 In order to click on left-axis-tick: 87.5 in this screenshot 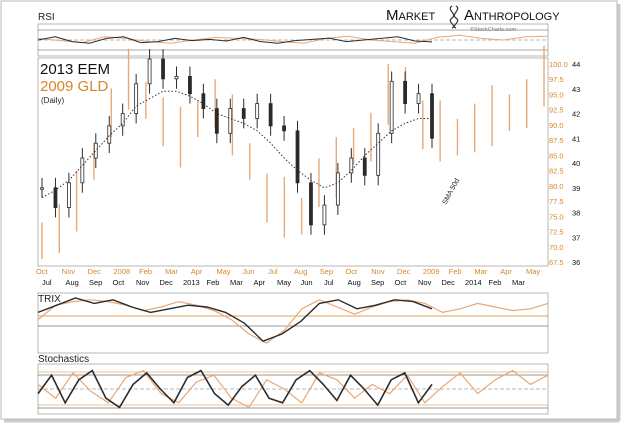, I will do `click(556, 140)`.